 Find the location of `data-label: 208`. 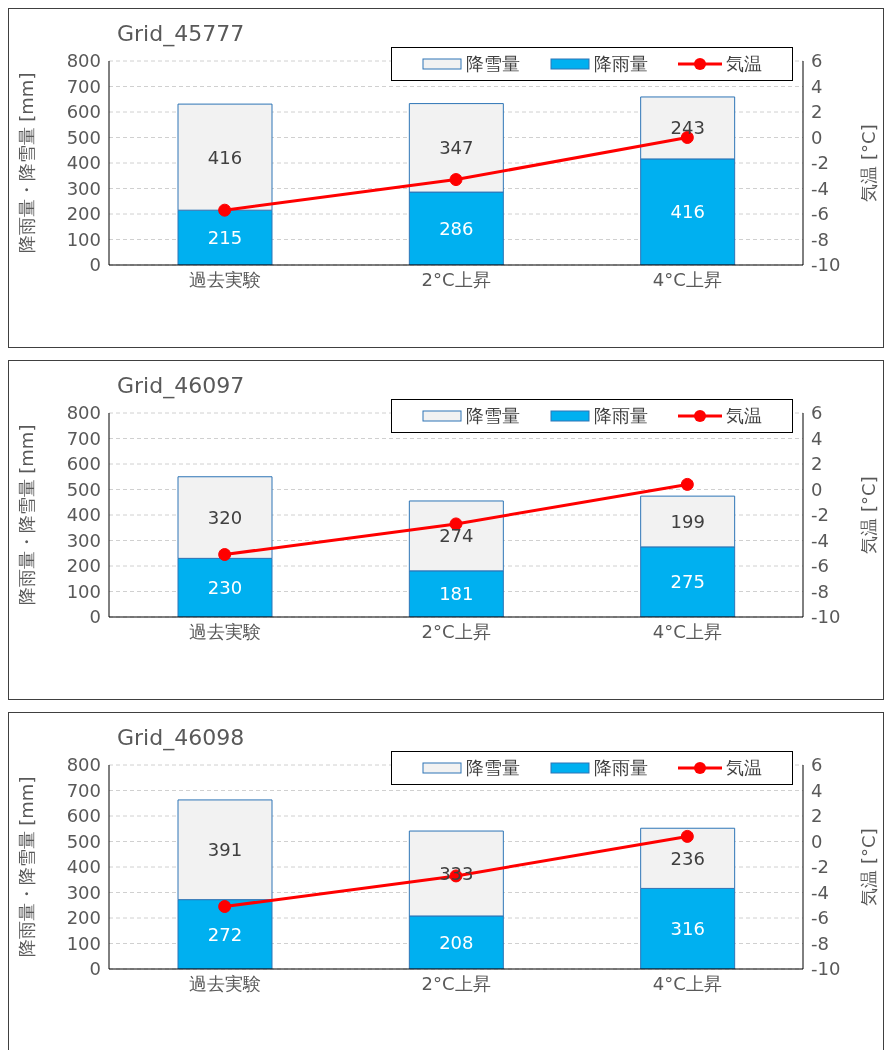

data-label: 208 is located at coordinates (456, 942).